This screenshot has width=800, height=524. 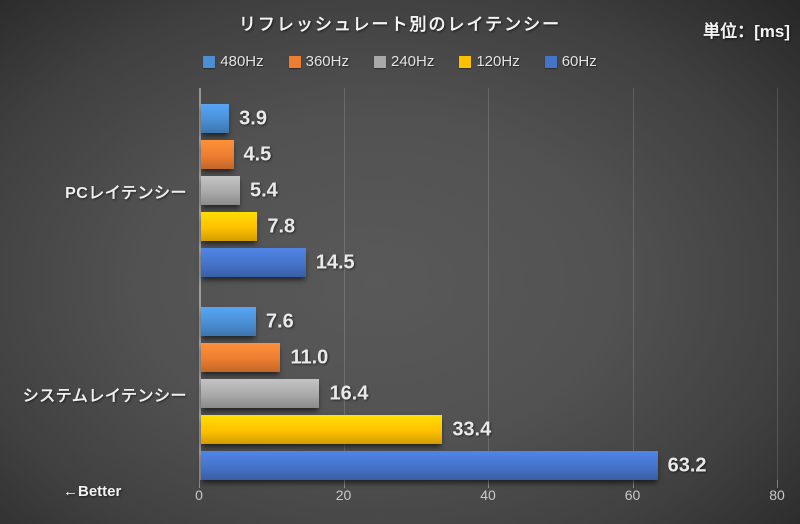 What do you see at coordinates (241, 357) in the screenshot?
I see `bar-360hz-category1` at bounding box center [241, 357].